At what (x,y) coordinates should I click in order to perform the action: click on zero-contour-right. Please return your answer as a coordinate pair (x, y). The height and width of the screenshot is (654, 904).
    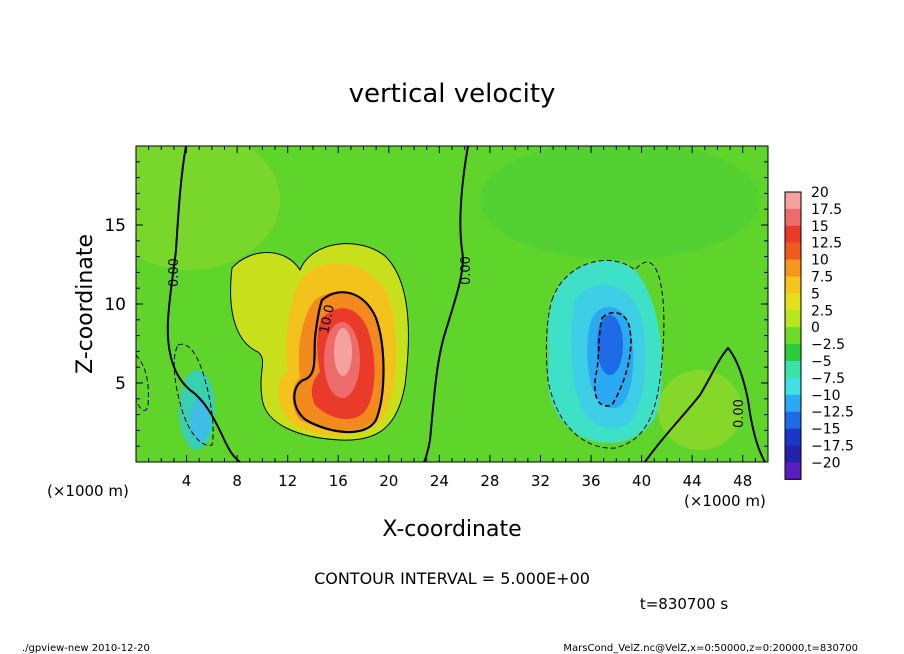
    Looking at the image, I should click on (705, 404).